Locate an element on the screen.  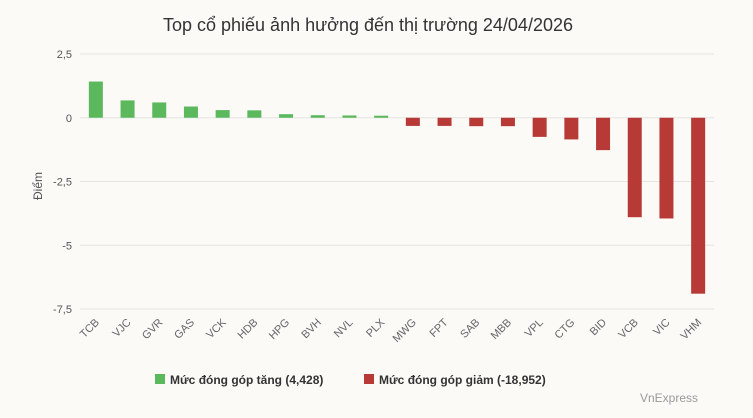
legend-label-increase: Mức đóng góp tăng (4,428) is located at coordinates (246, 380).